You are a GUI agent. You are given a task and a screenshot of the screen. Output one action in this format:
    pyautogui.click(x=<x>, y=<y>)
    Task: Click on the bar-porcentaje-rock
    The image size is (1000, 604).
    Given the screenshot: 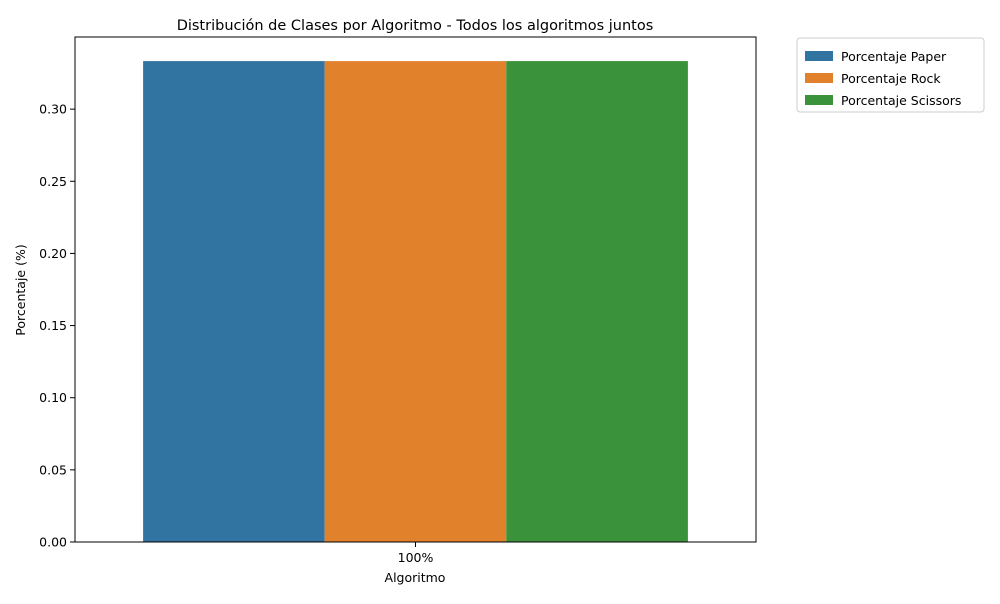 What is the action you would take?
    pyautogui.click(x=415, y=302)
    